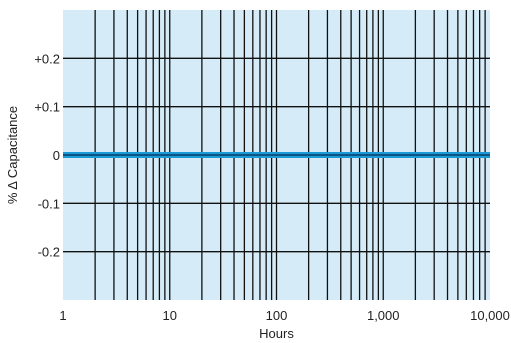 This screenshot has height=343, width=511. Describe the element at coordinates (62, 315) in the screenshot. I see `x-tick-label: 1` at that location.